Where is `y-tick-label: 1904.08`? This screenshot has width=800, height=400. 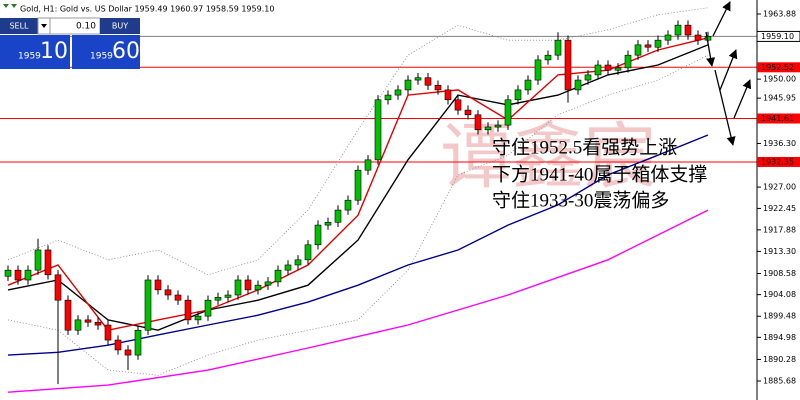 y-tick-label: 1904.08 is located at coordinates (779, 294).